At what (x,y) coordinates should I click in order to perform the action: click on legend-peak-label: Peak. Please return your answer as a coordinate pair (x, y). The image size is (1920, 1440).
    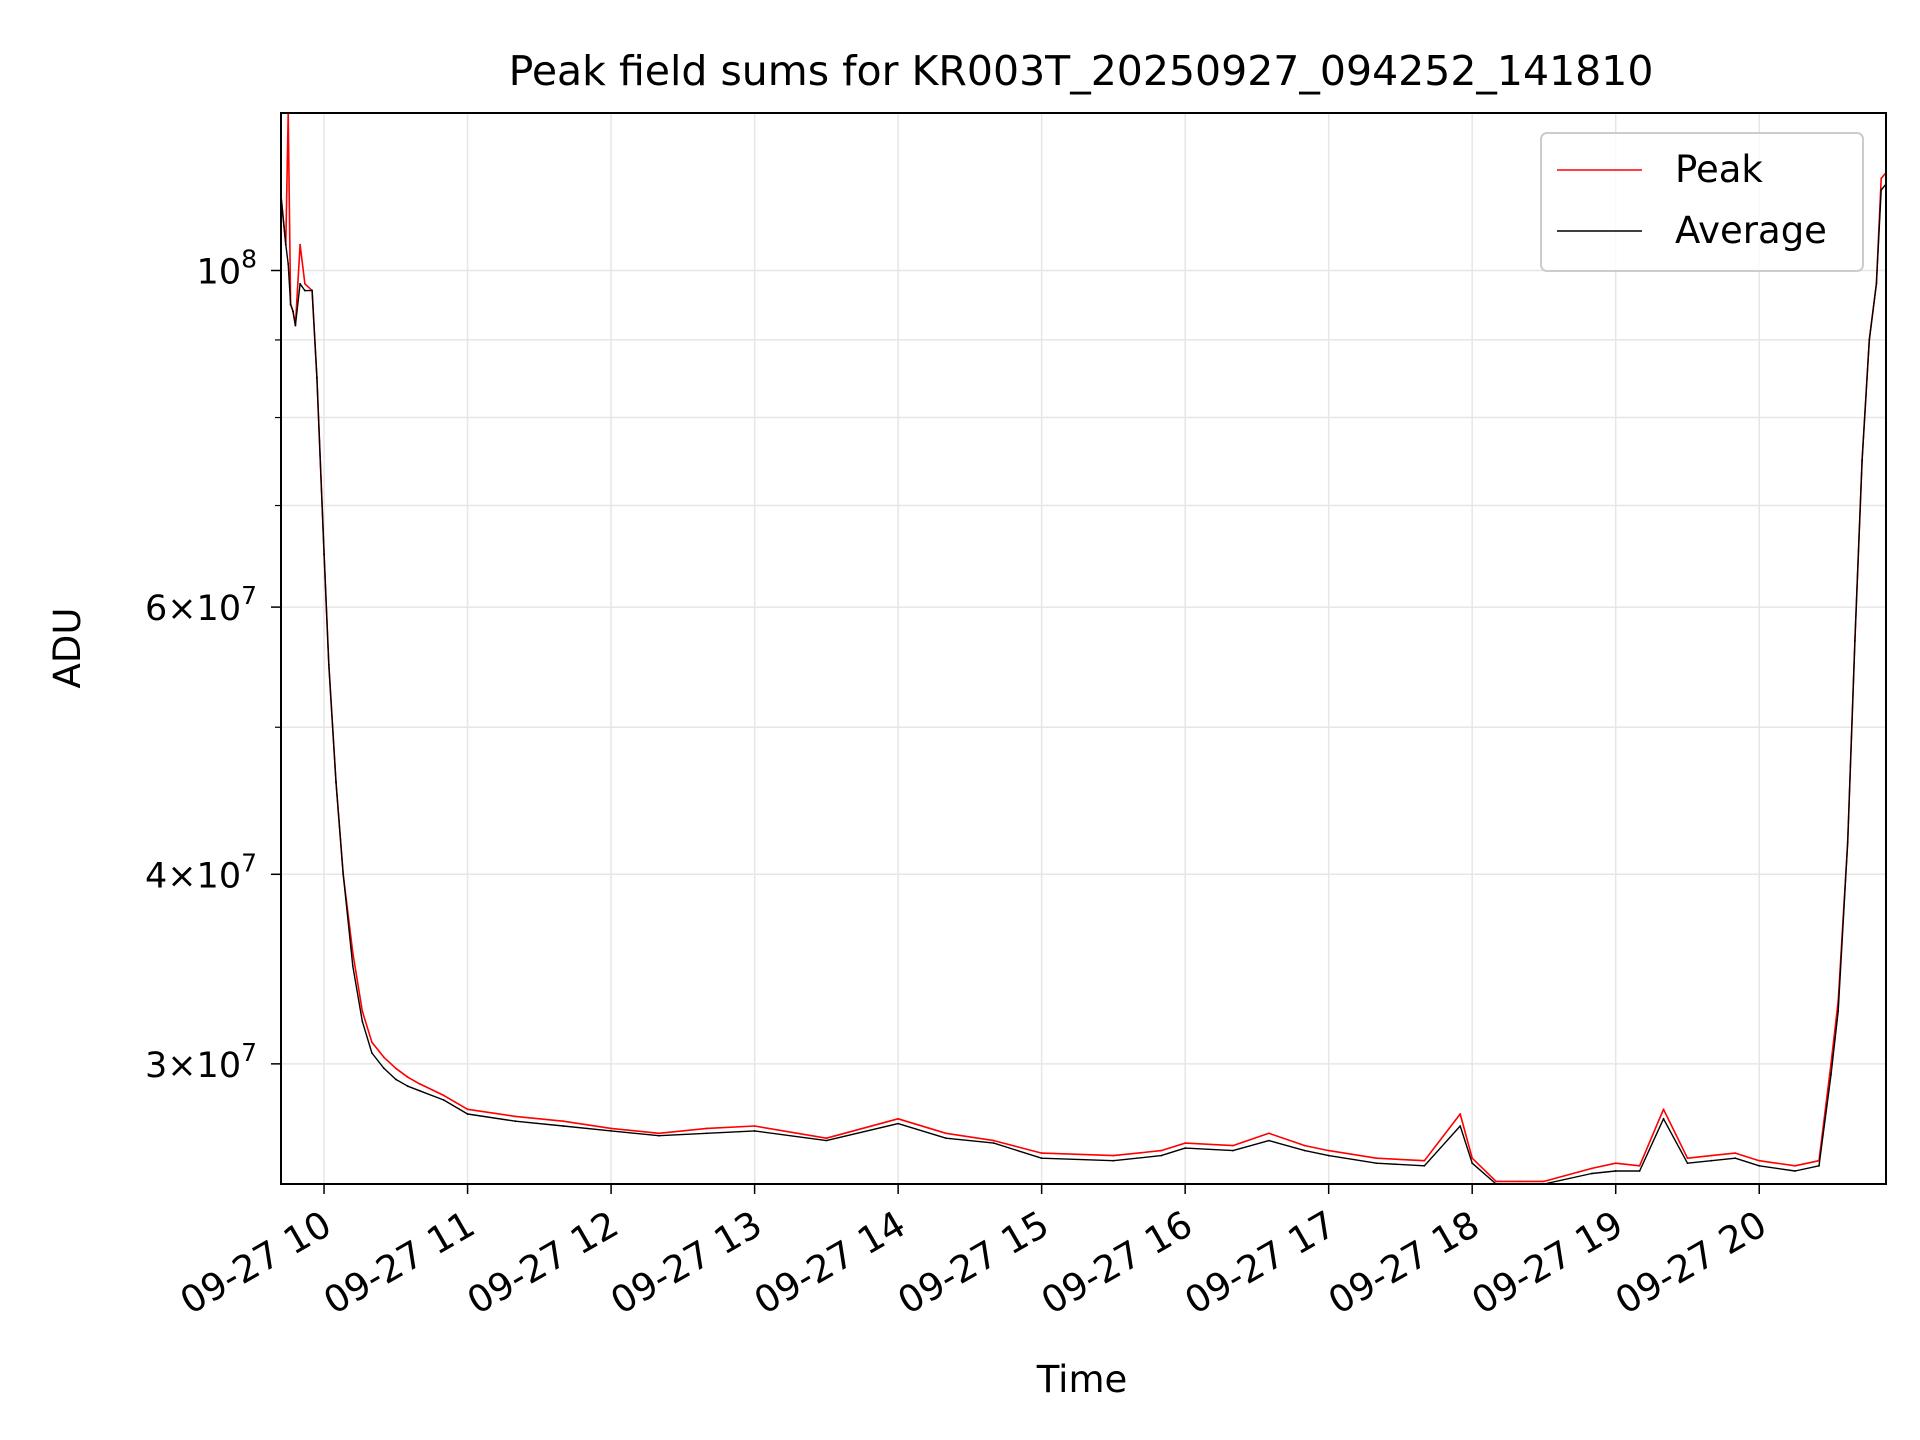
    Looking at the image, I should click on (1719, 169).